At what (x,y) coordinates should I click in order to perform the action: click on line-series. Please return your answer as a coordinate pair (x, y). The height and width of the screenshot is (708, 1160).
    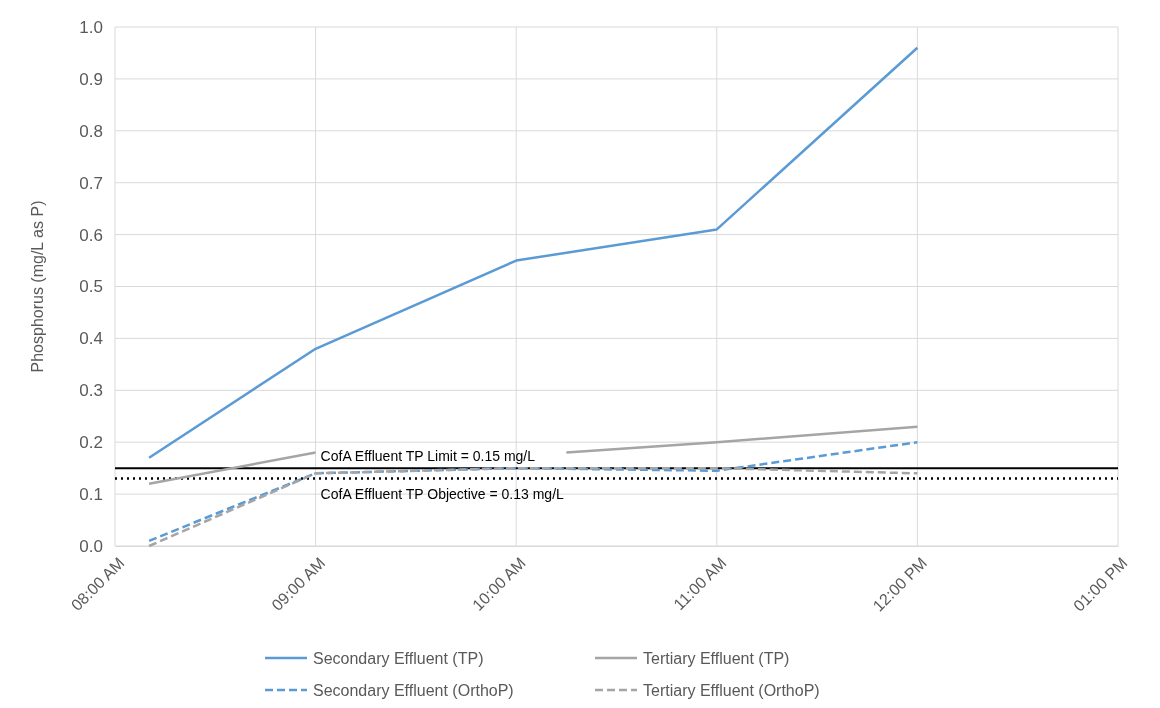
    Looking at the image, I should click on (533, 491).